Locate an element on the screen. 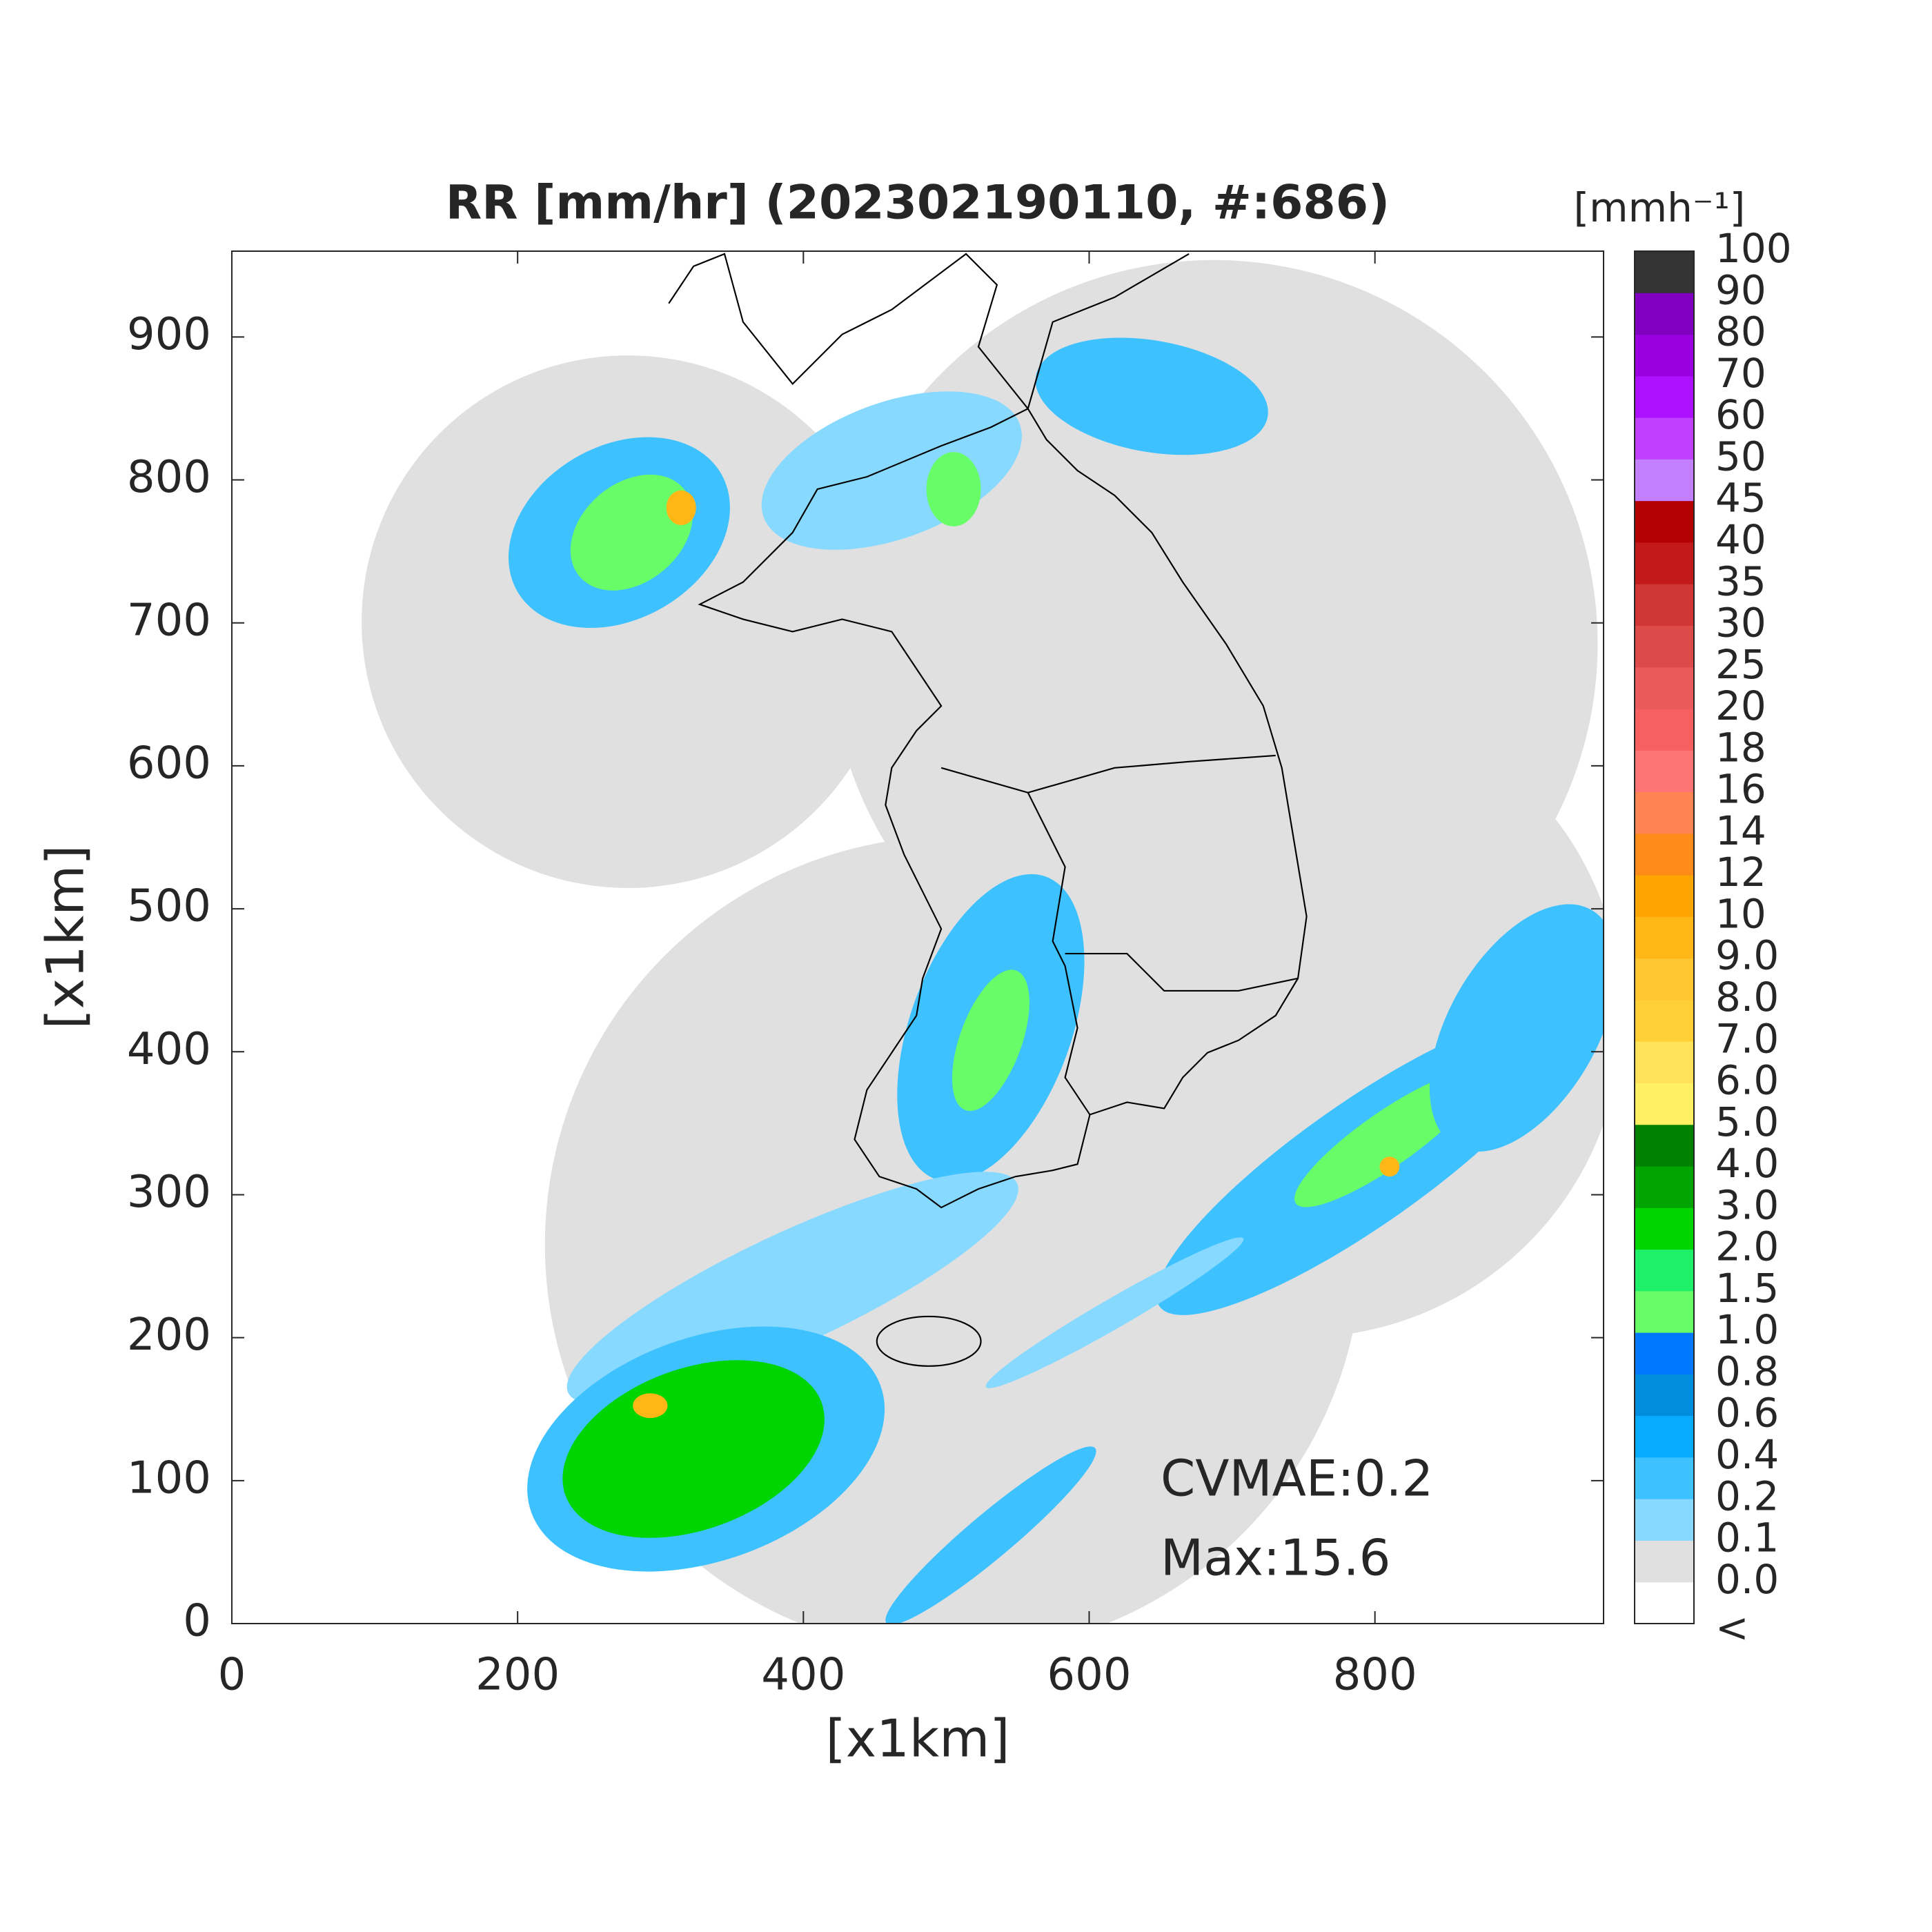 This screenshot has height=1932, width=1932. colorbar-label: 60 is located at coordinates (1740, 414).